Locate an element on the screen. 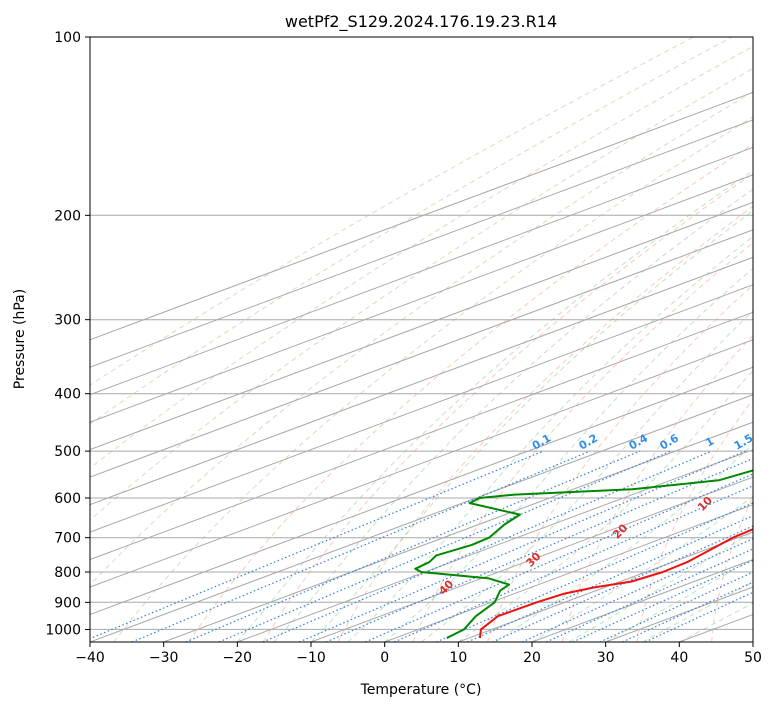 The width and height of the screenshot is (775, 708). y-tick-label: 400 is located at coordinates (67, 395).